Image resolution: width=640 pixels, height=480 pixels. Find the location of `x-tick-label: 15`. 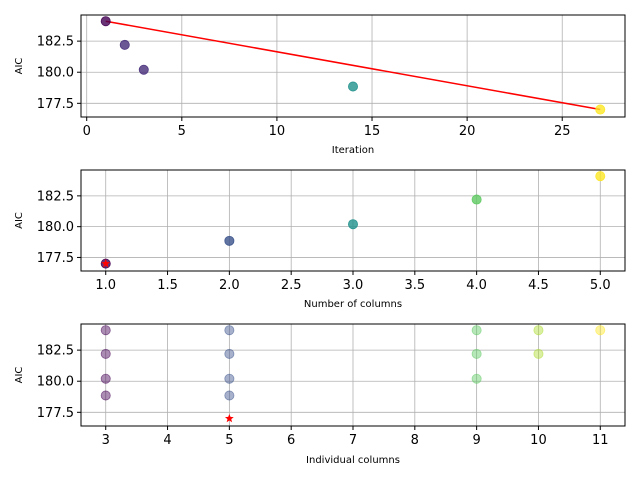

x-tick-label: 15 is located at coordinates (372, 131).